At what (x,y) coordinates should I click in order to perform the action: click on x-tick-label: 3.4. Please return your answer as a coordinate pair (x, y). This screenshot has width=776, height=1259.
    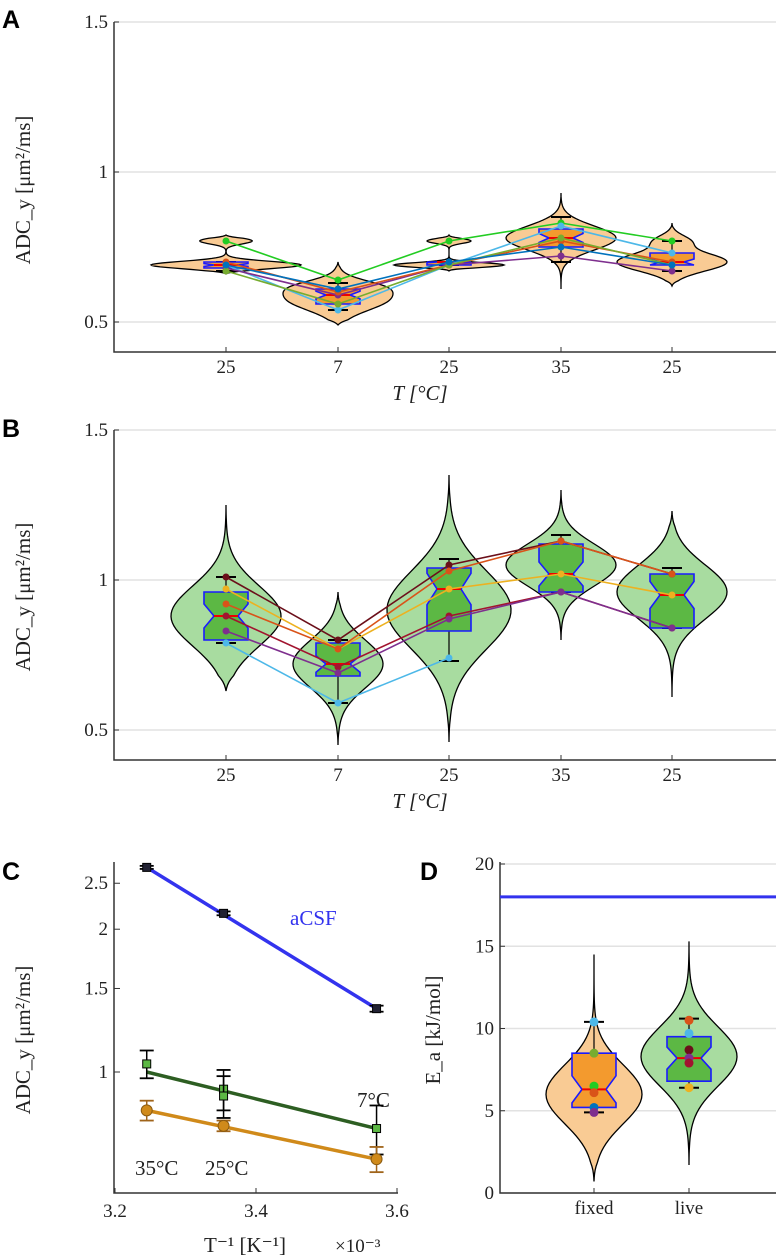
    Looking at the image, I should click on (256, 1211).